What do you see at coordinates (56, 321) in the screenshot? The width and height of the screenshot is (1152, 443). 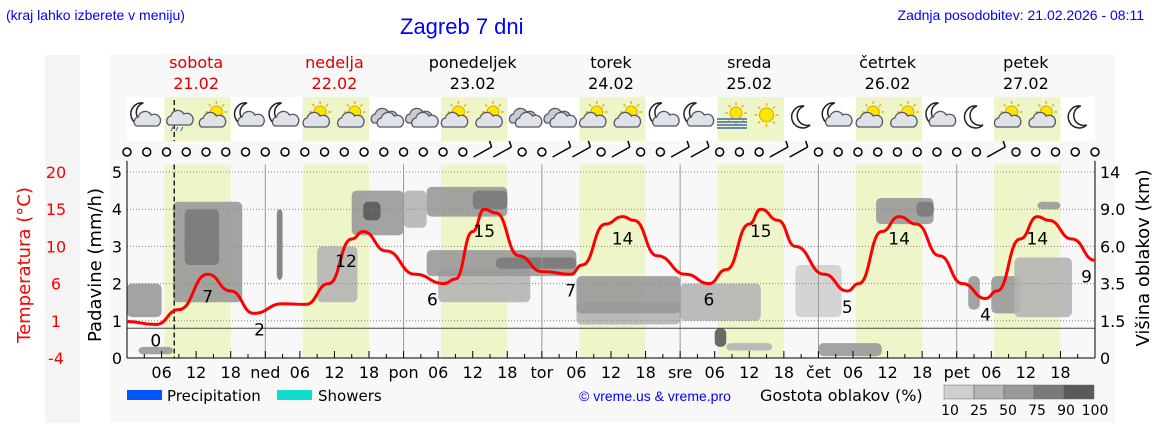 I see `temp-tick-label: 1` at bounding box center [56, 321].